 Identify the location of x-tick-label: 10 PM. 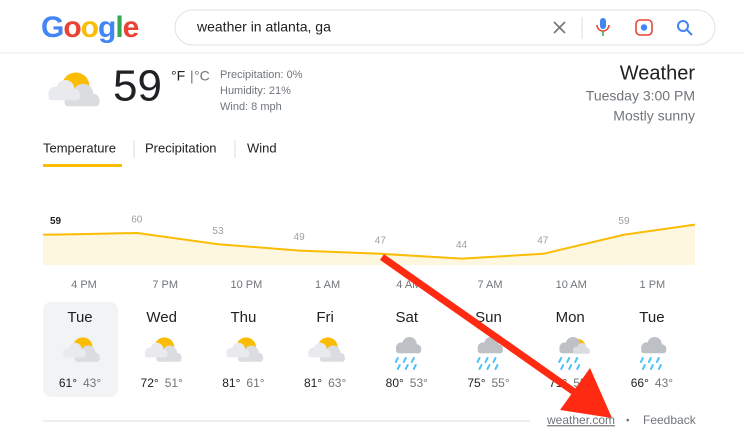
(247, 285).